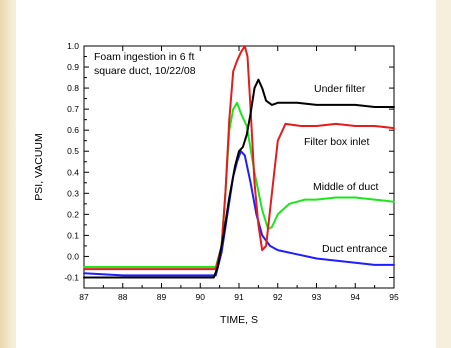  Describe the element at coordinates (239, 320) in the screenshot. I see `x-axis-label: TIME, S` at that location.